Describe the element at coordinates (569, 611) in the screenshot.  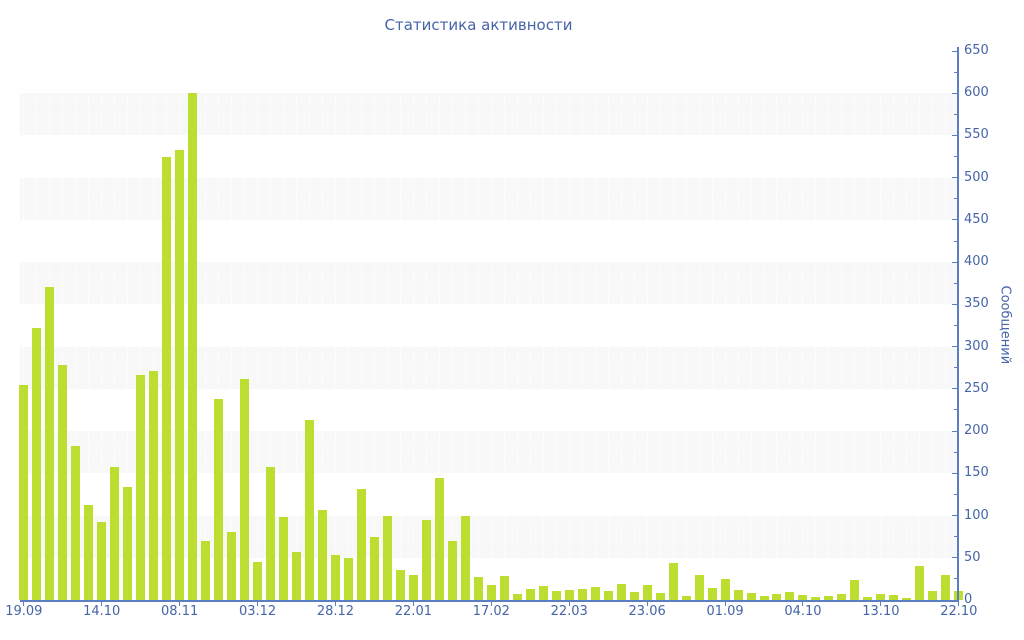
I see `x-tick-label: 22.03` at that location.